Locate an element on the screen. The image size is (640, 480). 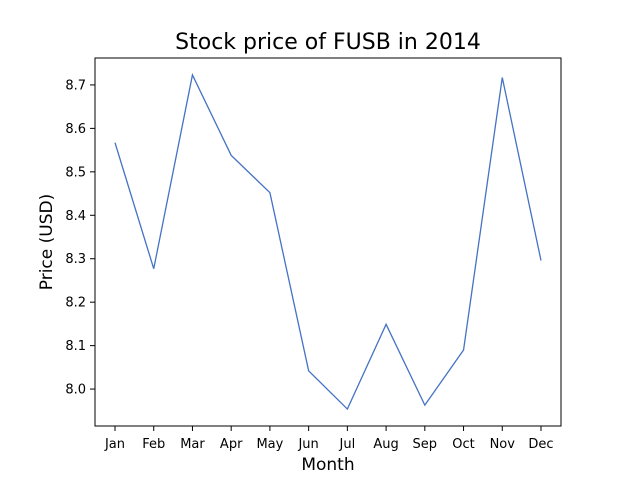
y-tick-label: 8.2 is located at coordinates (75, 303).